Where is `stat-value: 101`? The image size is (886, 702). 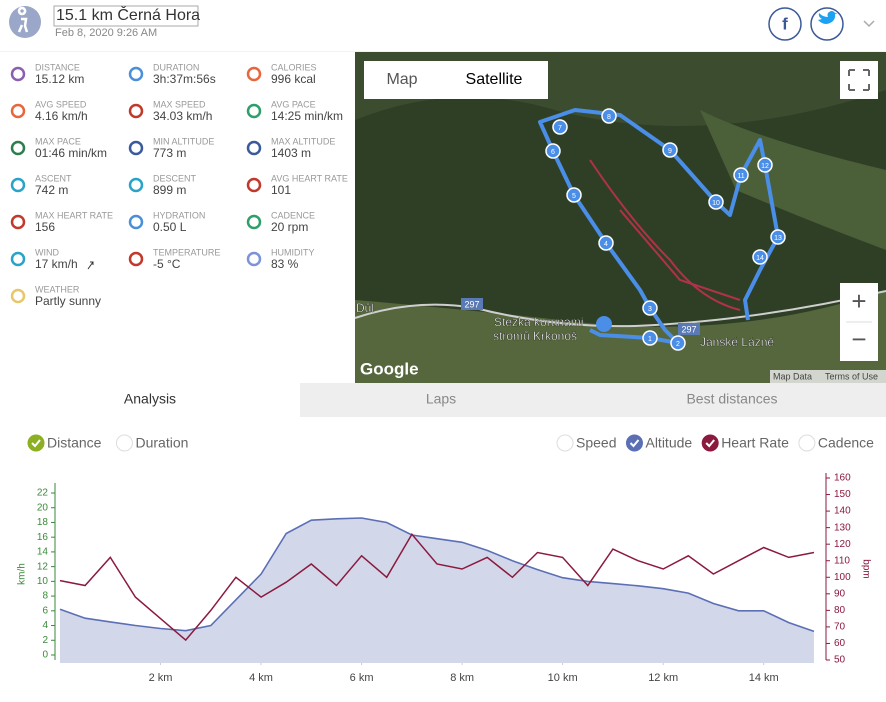
stat-value: 101 is located at coordinates (281, 190).